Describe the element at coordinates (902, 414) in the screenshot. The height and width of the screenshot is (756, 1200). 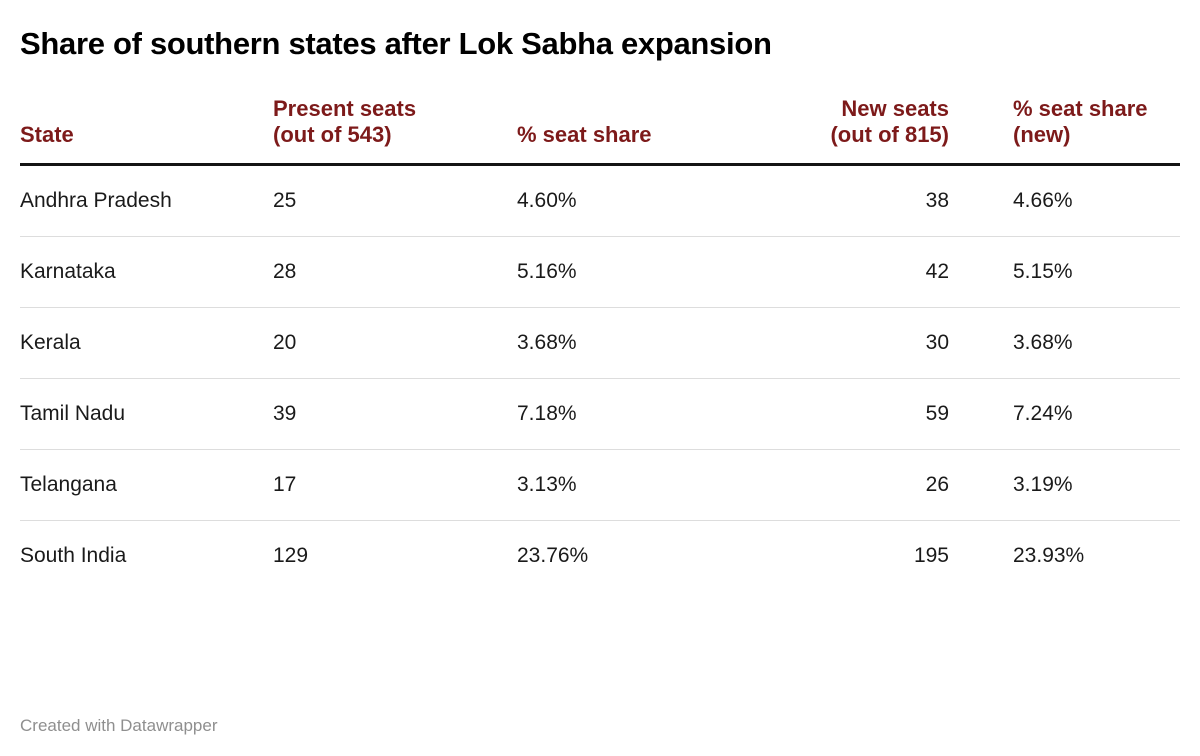
I see `cell-new-seats: 59` at that location.